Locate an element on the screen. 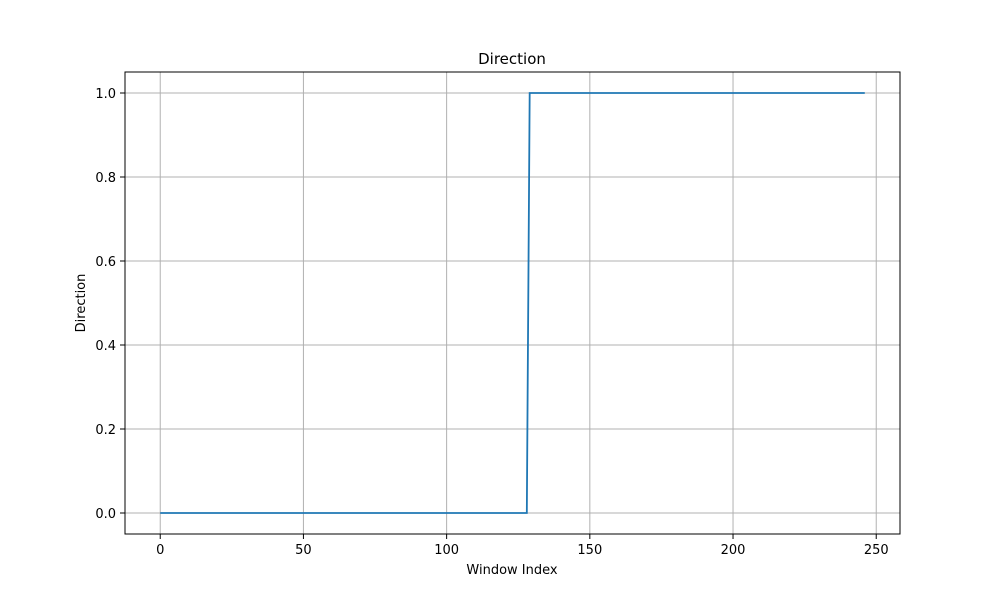 The height and width of the screenshot is (600, 1000). x-tick-label: 100 is located at coordinates (446, 550).